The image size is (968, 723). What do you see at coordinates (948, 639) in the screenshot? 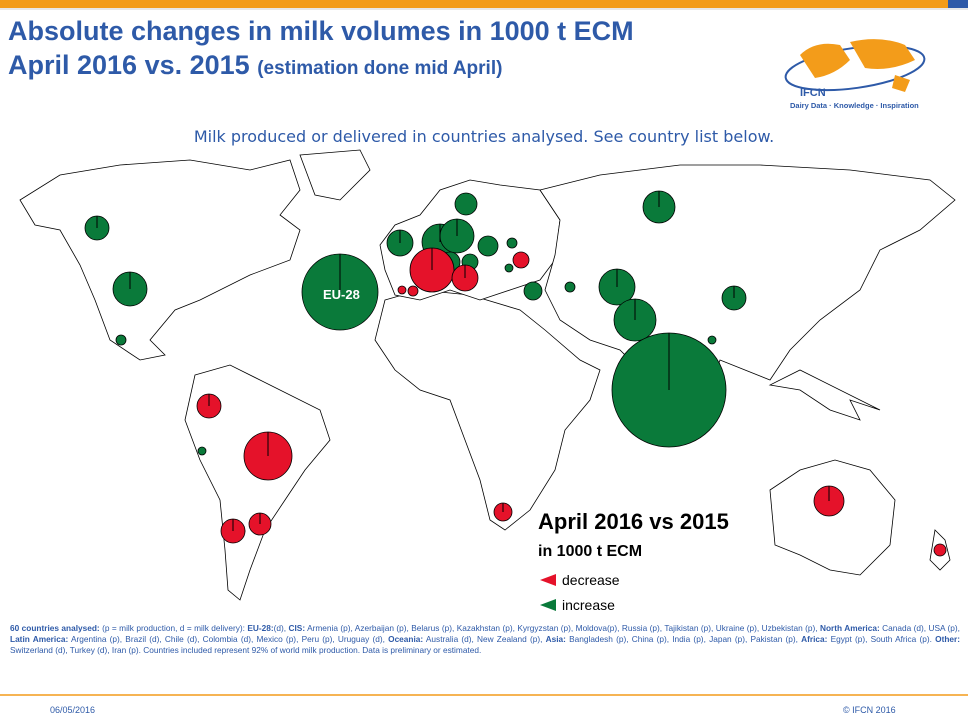
I see `footnote-part: Other:` at bounding box center [948, 639].